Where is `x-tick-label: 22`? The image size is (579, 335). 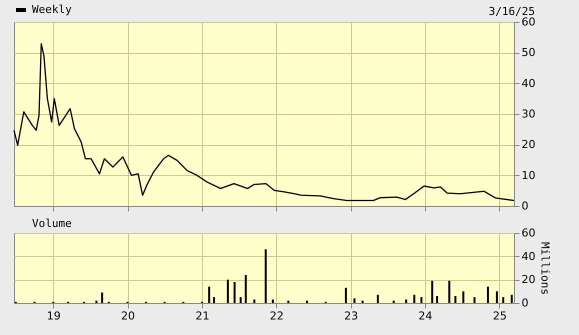
x-tick-label: 22 is located at coordinates (277, 316).